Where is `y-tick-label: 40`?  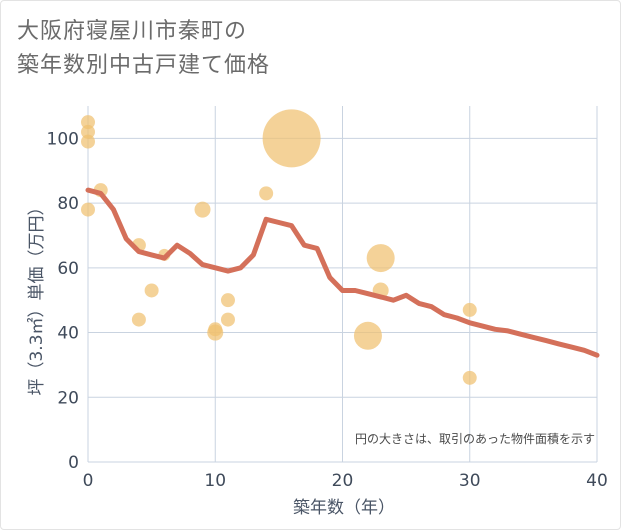 y-tick-label: 40 is located at coordinates (68, 334).